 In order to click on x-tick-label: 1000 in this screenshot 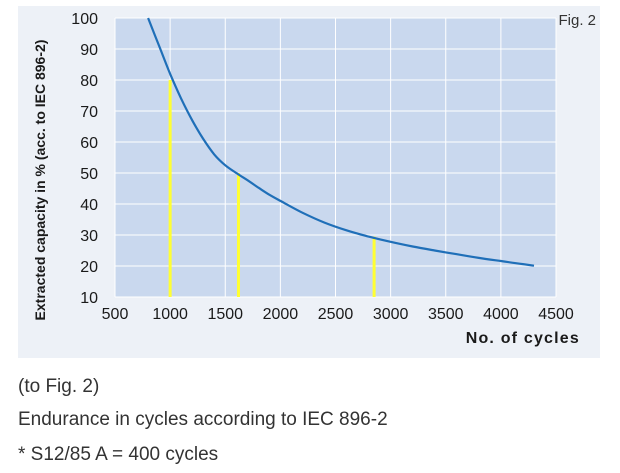, I will do `click(170, 314)`.